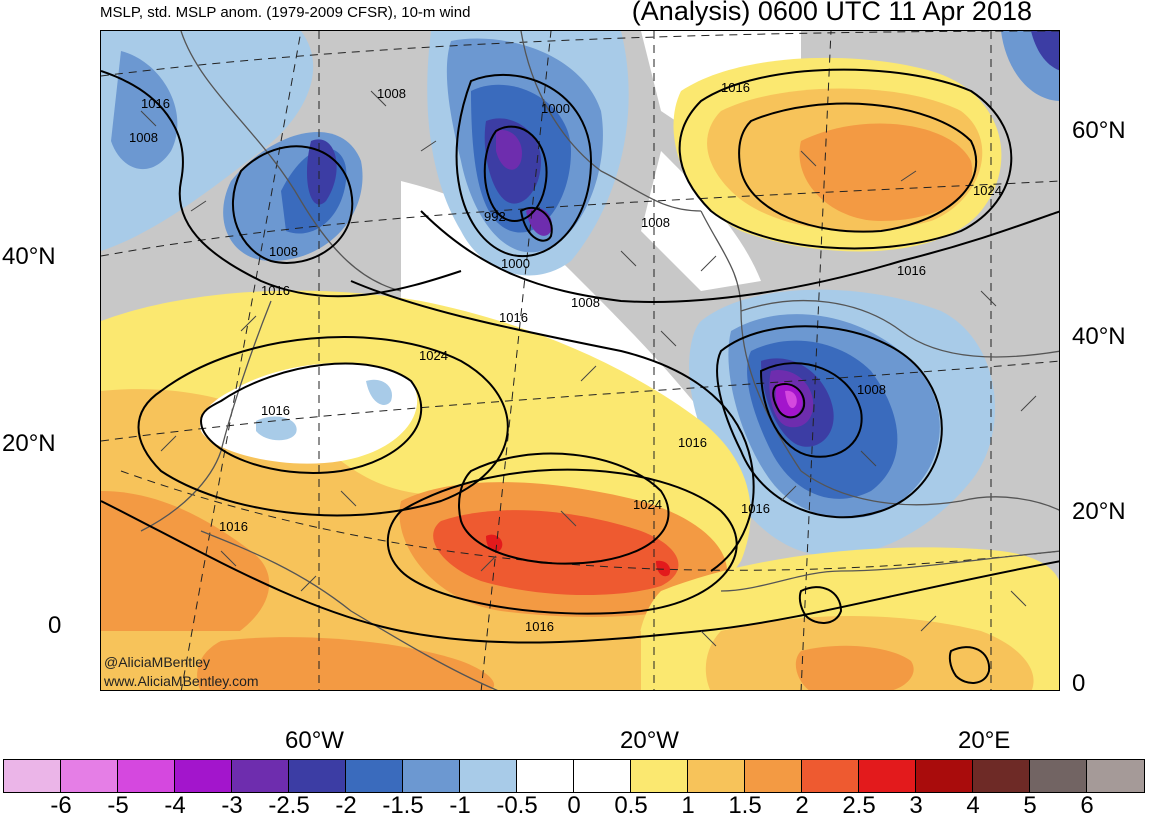 The image size is (1160, 820). I want to click on colorbar-tick-label: -2, so click(346, 805).